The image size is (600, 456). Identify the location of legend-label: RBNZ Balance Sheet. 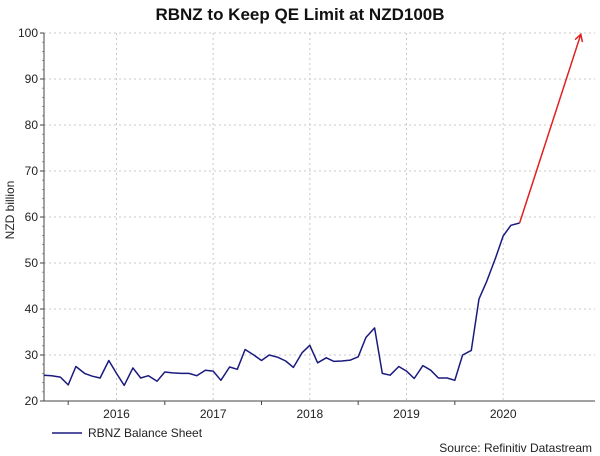
(145, 433).